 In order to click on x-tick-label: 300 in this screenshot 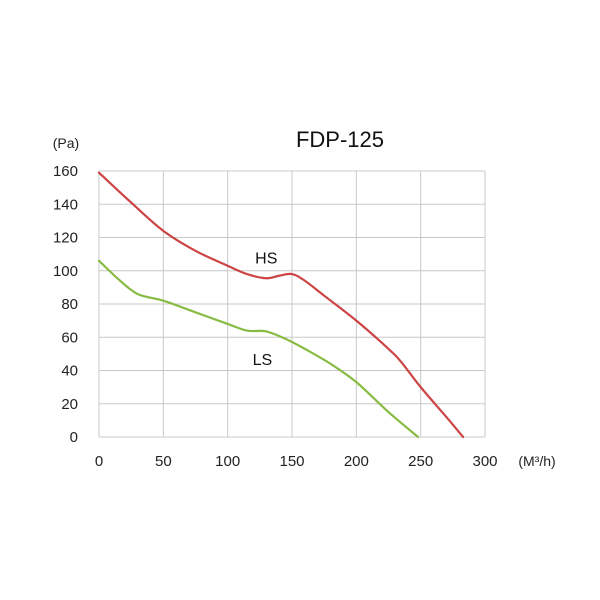, I will do `click(484, 461)`.